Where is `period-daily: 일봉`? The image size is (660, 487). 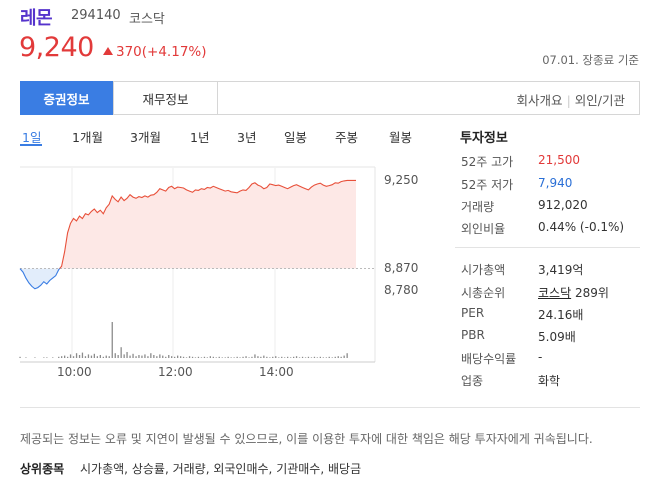
period-daily: 일봉 is located at coordinates (296, 137).